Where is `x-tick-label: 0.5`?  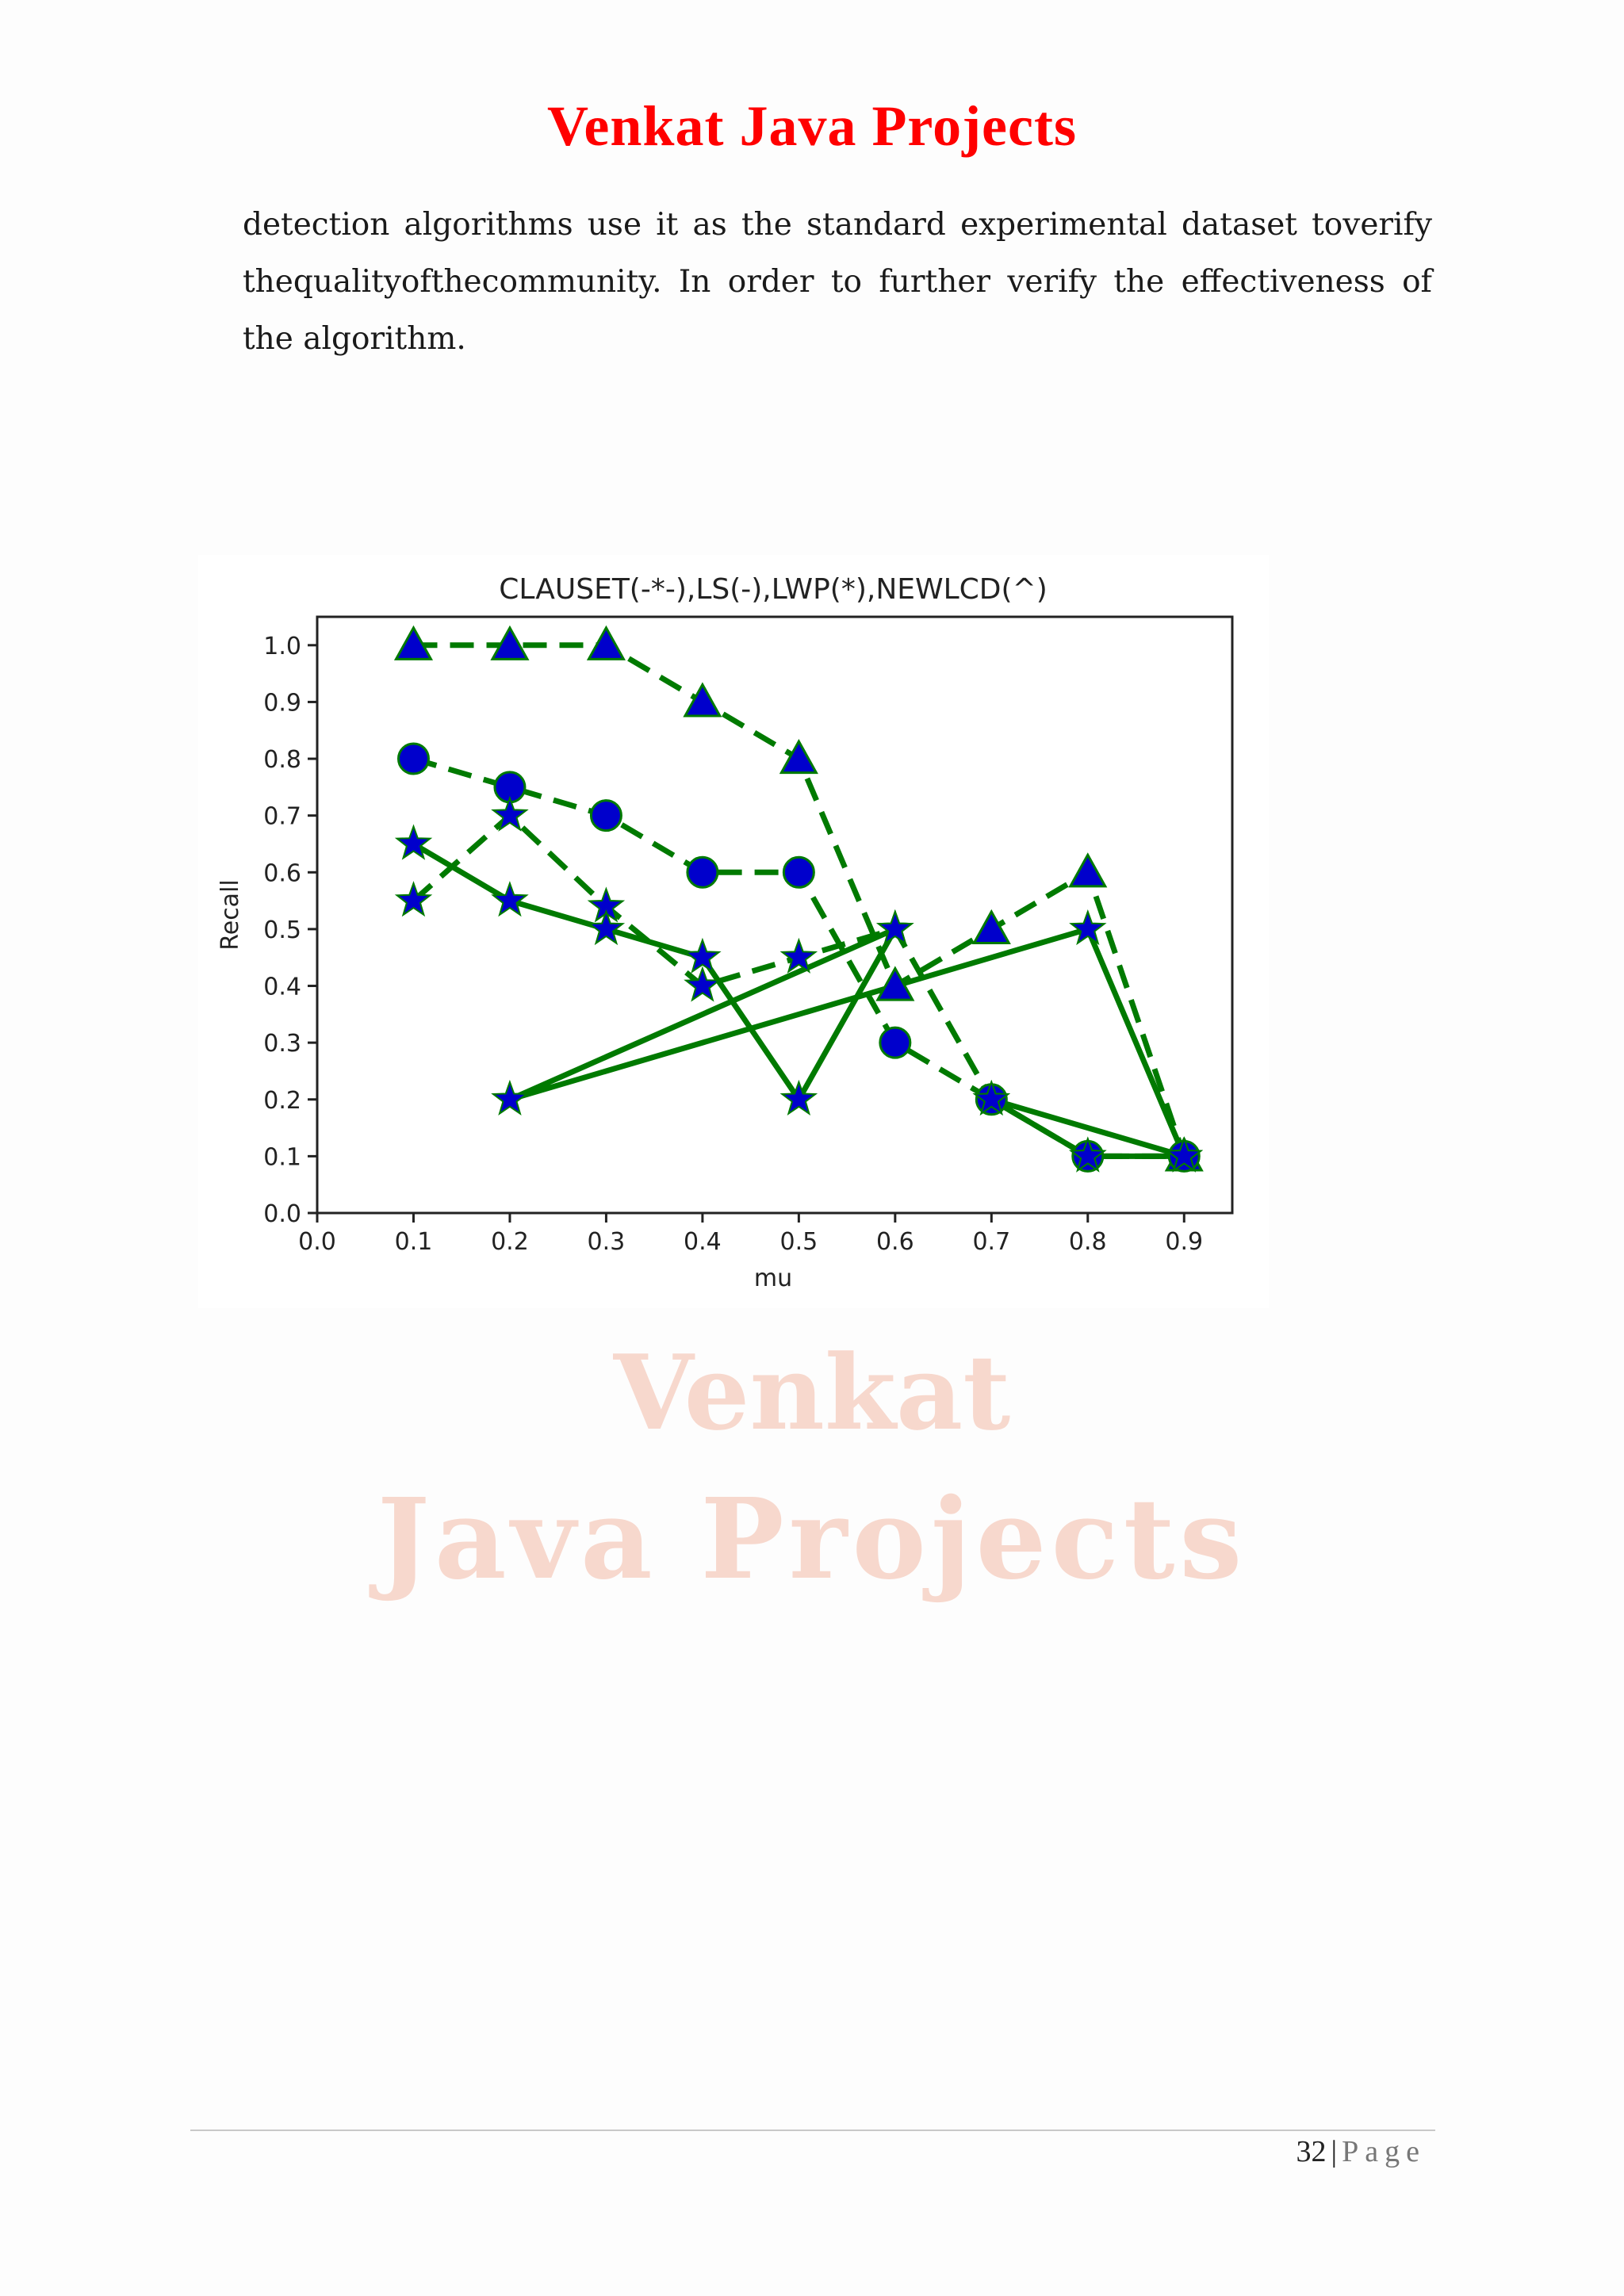 x-tick-label: 0.5 is located at coordinates (799, 1242).